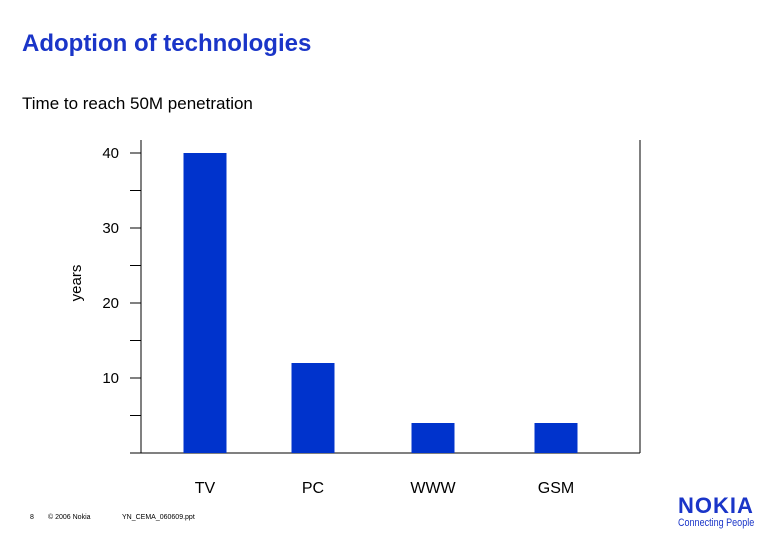 Image resolution: width=780 pixels, height=540 pixels. What do you see at coordinates (433, 438) in the screenshot?
I see `bar-www` at bounding box center [433, 438].